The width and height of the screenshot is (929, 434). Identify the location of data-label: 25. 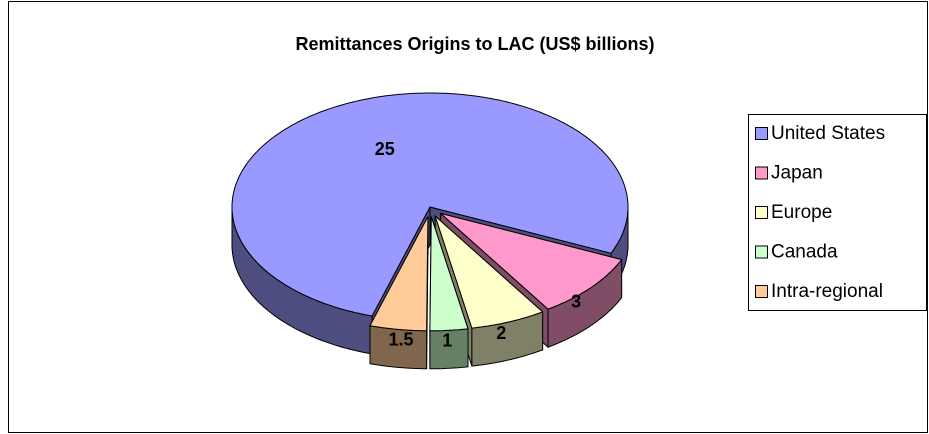
(385, 149).